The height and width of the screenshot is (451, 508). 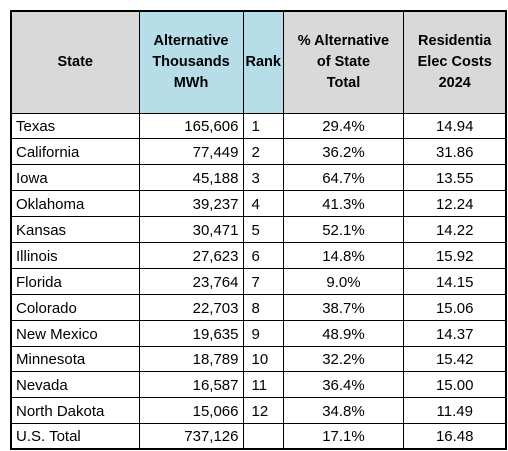 What do you see at coordinates (454, 126) in the screenshot?
I see `cell-residential: 14.94` at bounding box center [454, 126].